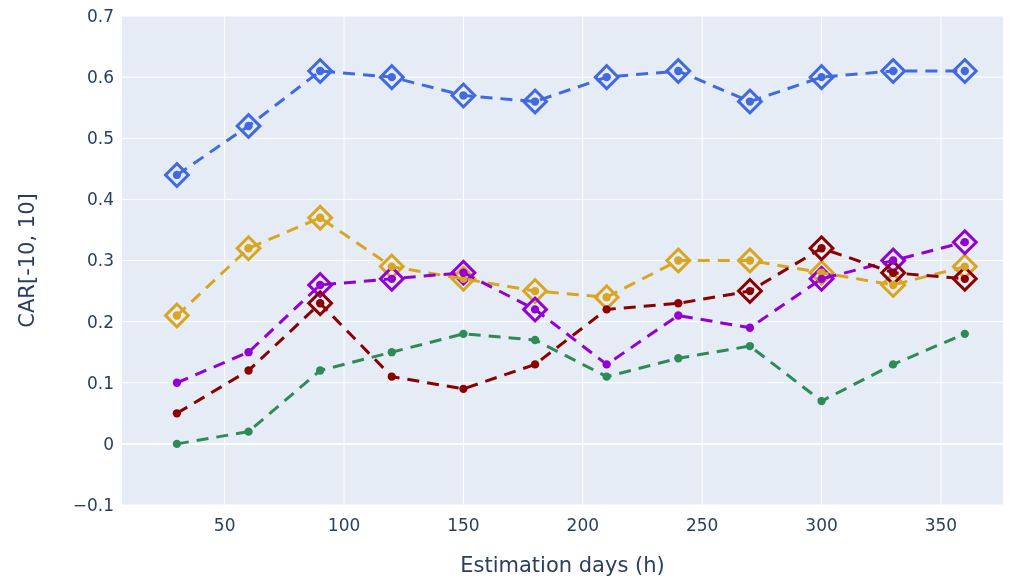 This screenshot has width=1015, height=580. Describe the element at coordinates (100, 260) in the screenshot. I see `y-tick-label: 0.3` at that location.